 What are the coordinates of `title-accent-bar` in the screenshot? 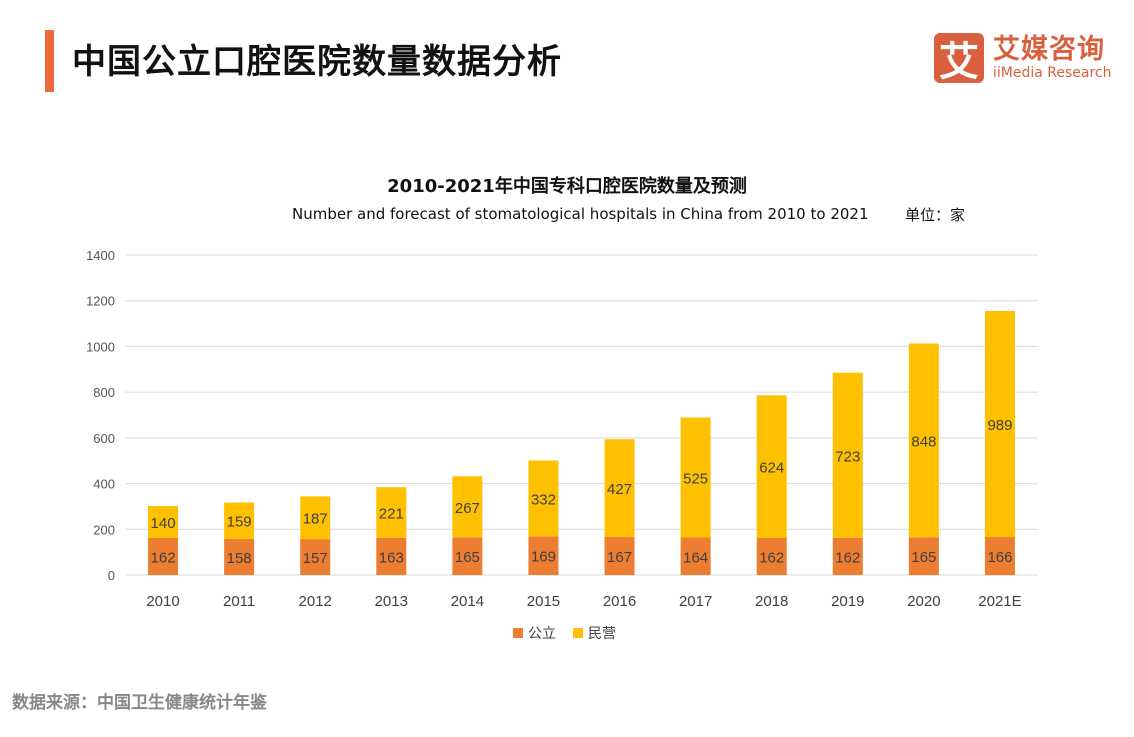 It's located at (49, 61).